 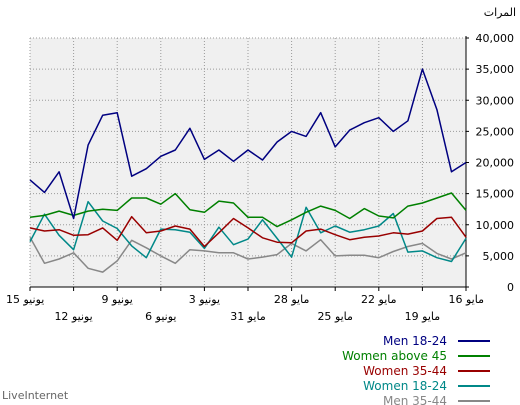 I want to click on y-tick-label: 15,000, so click(x=495, y=194).